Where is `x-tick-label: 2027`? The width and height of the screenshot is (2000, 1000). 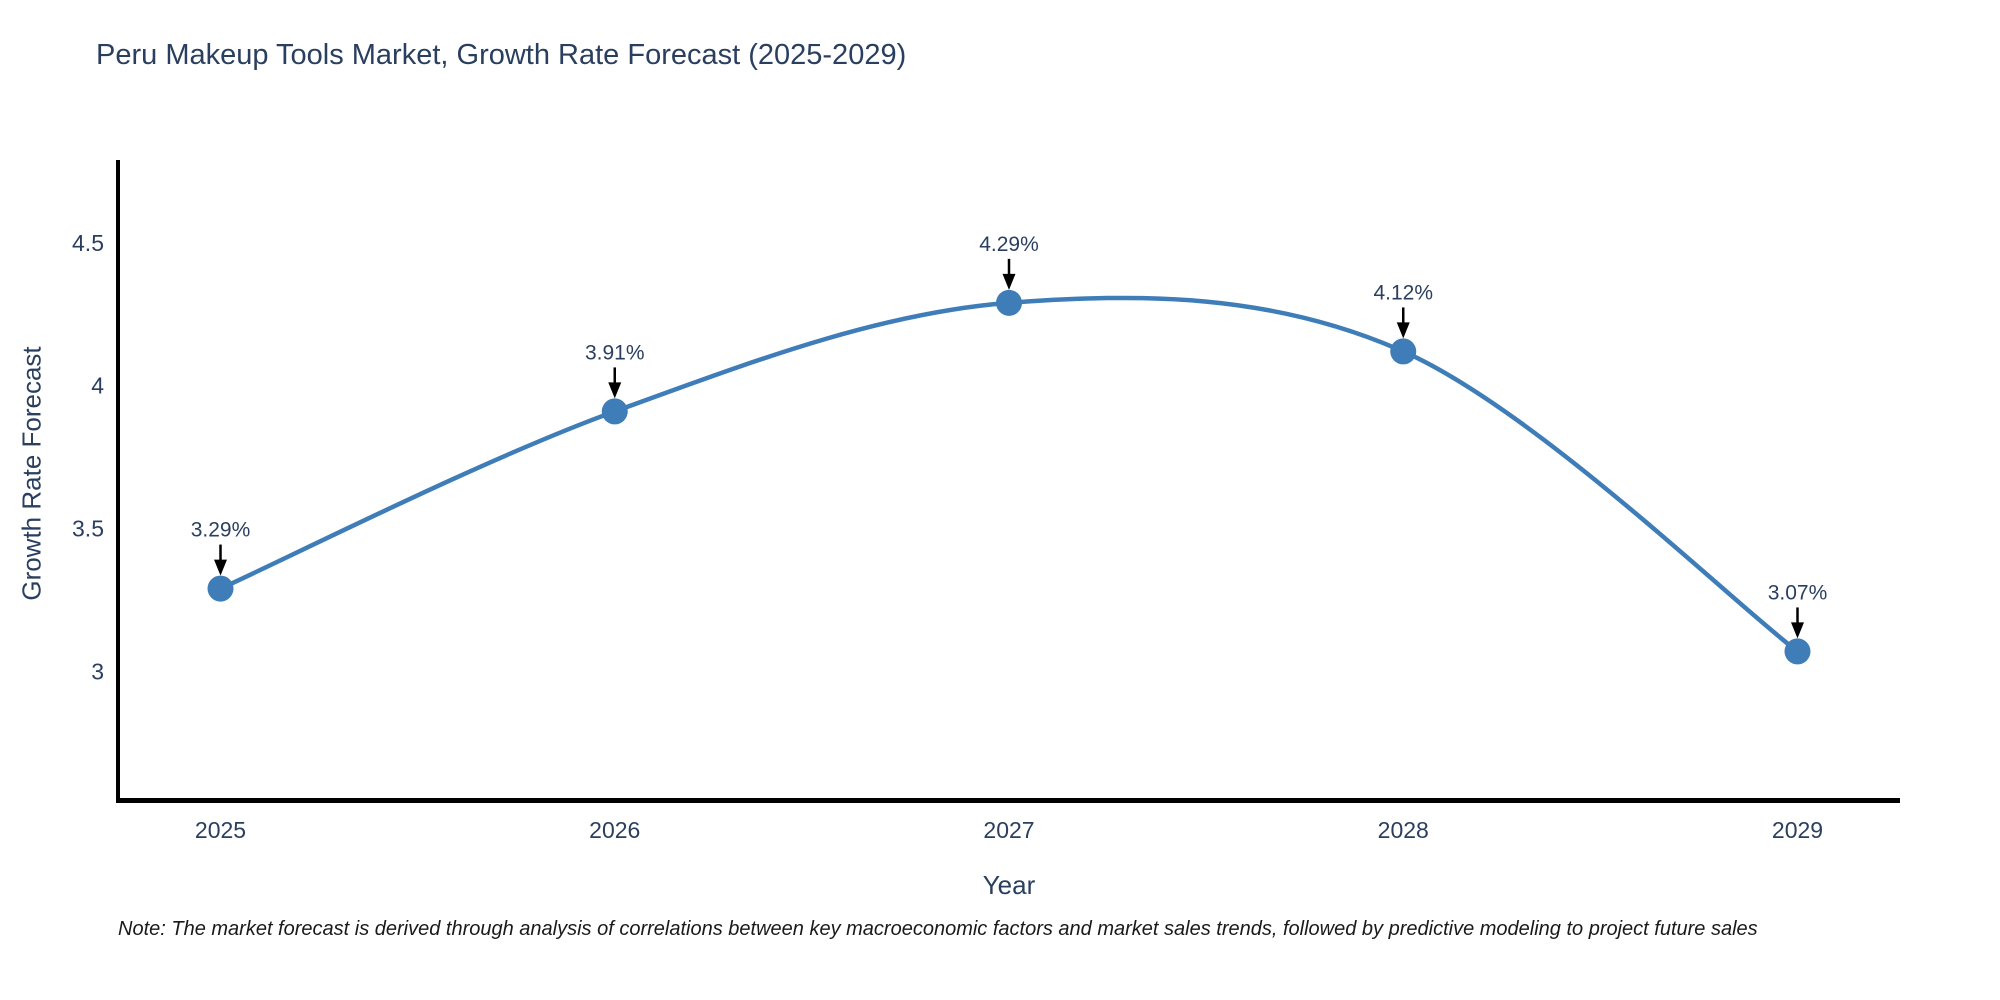
x-tick-label: 2027 is located at coordinates (1008, 830).